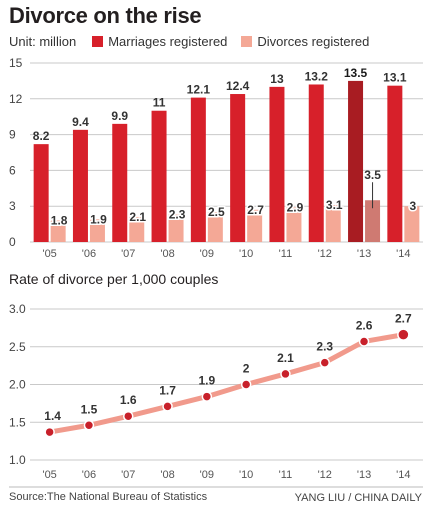 The width and height of the screenshot is (431, 513). What do you see at coordinates (364, 475) in the screenshot?
I see `line-x-tick-label: '13` at bounding box center [364, 475].